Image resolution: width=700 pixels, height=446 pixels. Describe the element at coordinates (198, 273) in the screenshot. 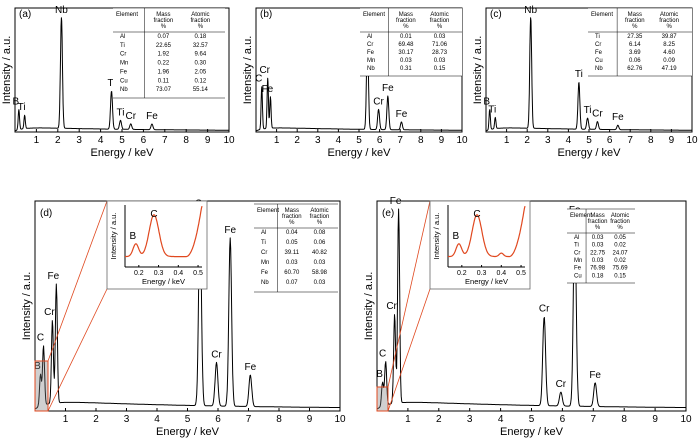

I see `inset-tick-label: 0.5` at that location.